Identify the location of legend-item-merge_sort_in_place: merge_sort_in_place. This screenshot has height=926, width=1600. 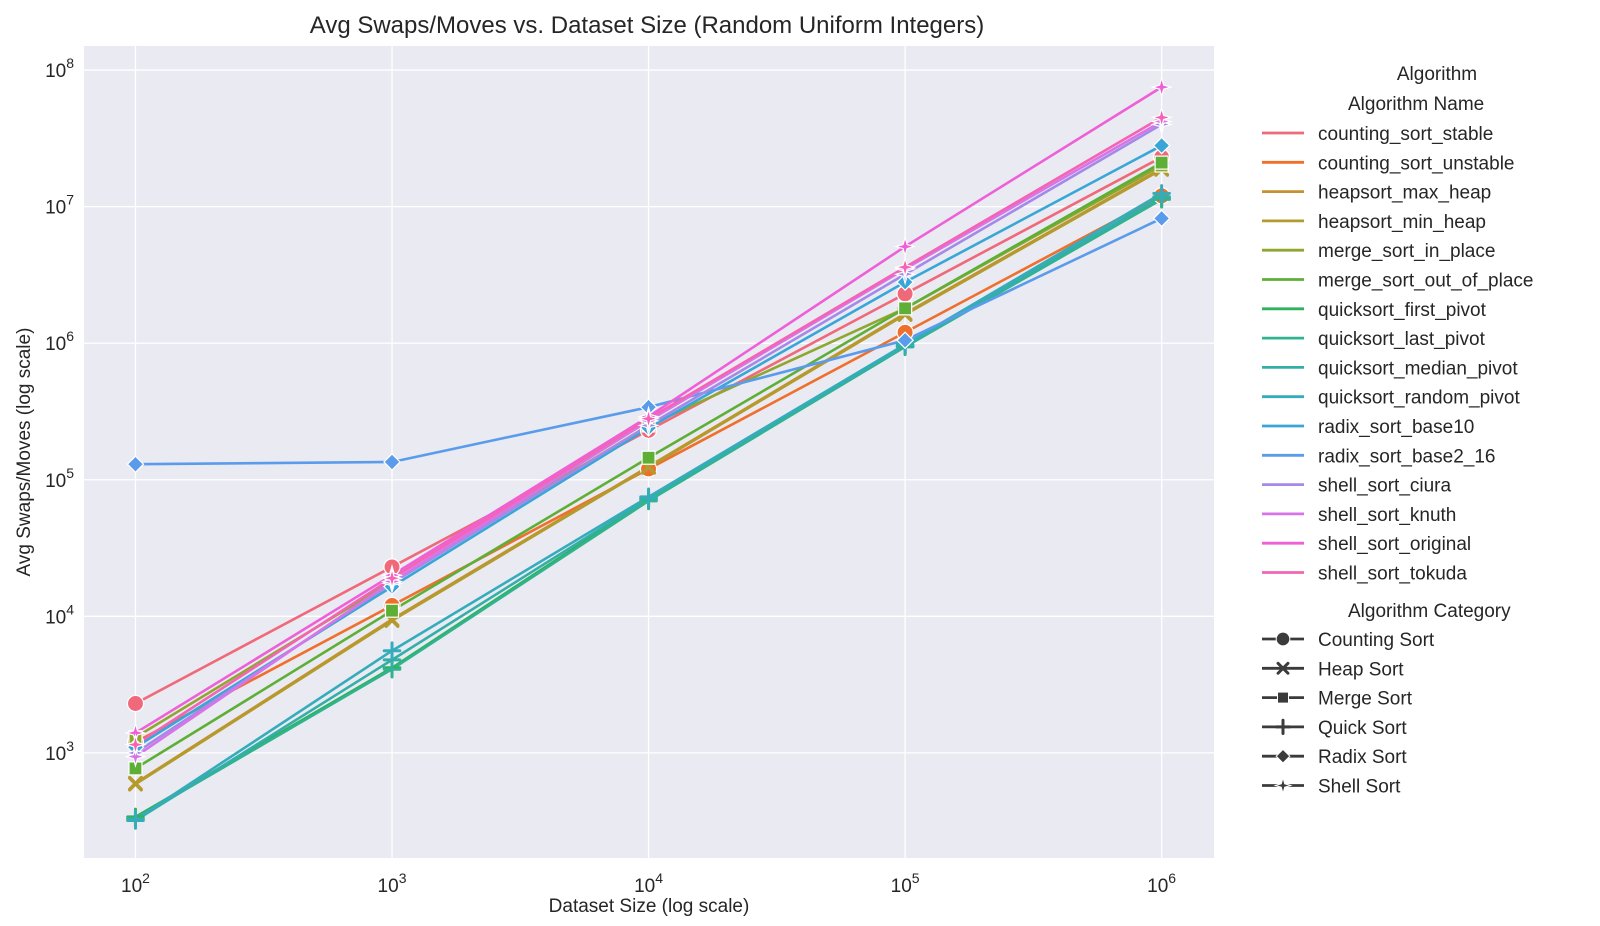
(1378, 251).